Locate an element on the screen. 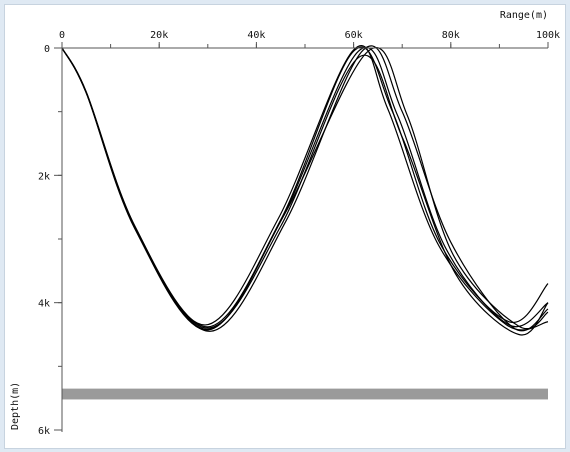  x-tick-label: 20k is located at coordinates (159, 35).